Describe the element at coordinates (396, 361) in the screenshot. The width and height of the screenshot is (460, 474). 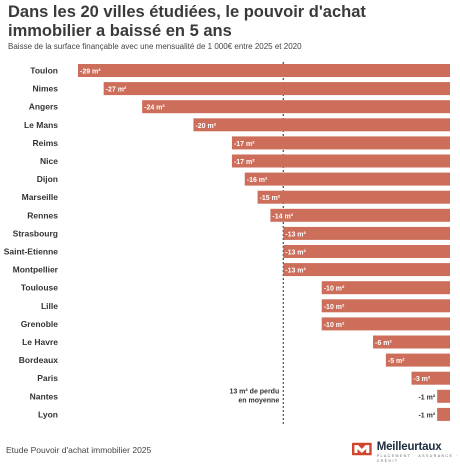
I see `bar-value-label: -5 m²` at that location.